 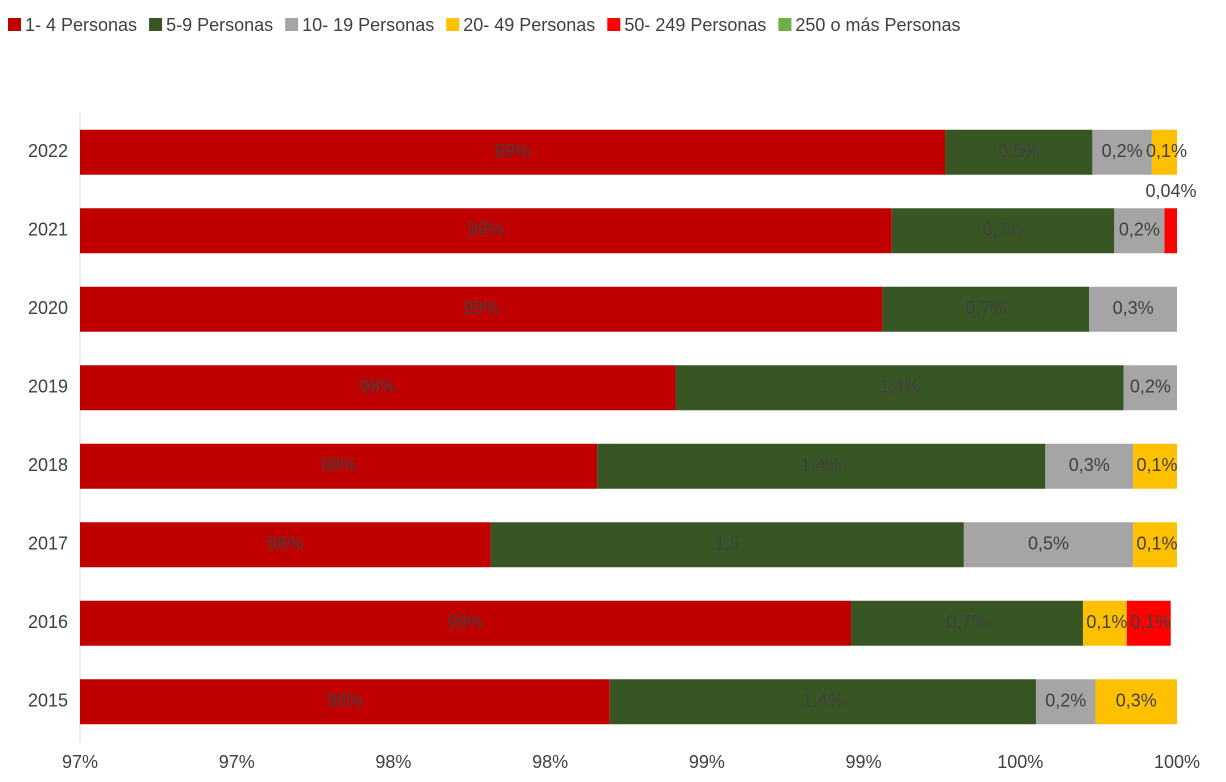 I want to click on data-label: 1,5, so click(x=727, y=544).